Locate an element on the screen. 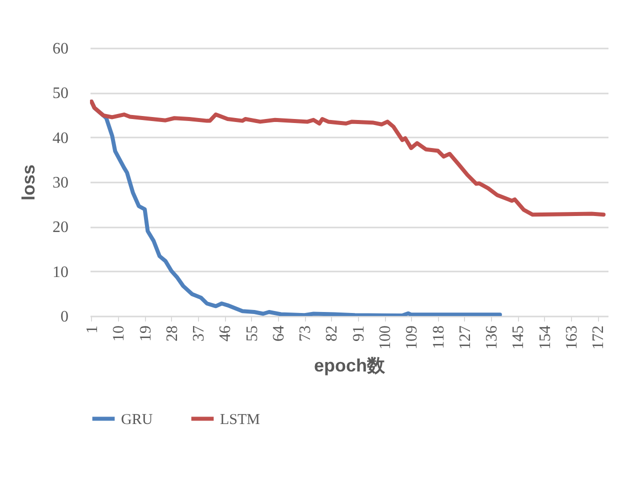 The width and height of the screenshot is (636, 477). legend-label: LSTM is located at coordinates (240, 420).